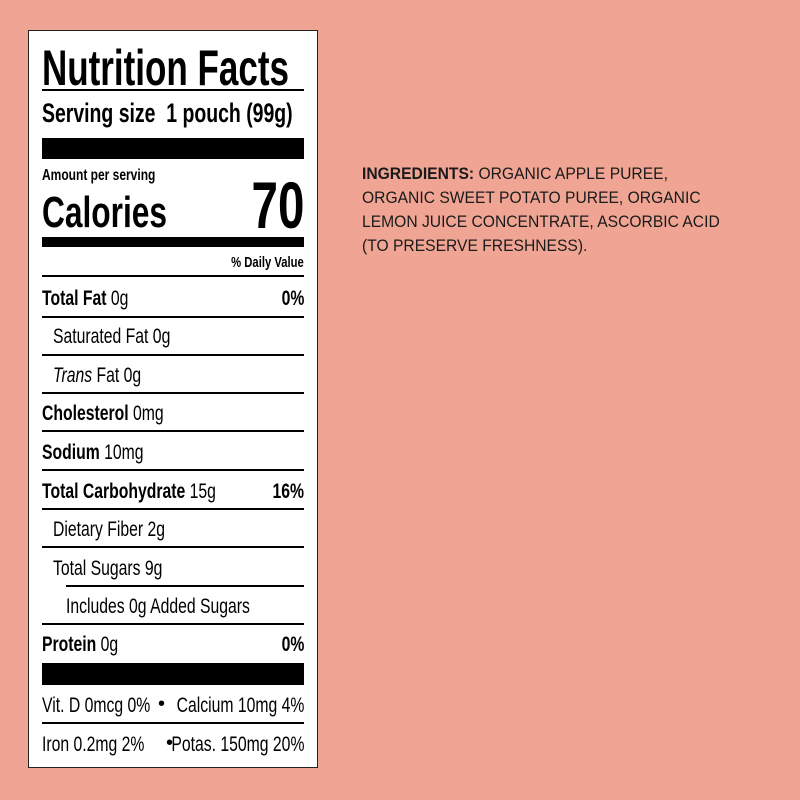 The height and width of the screenshot is (800, 800). Describe the element at coordinates (103, 413) in the screenshot. I see `row-cholesterol: Cholesterol 0mg` at that location.